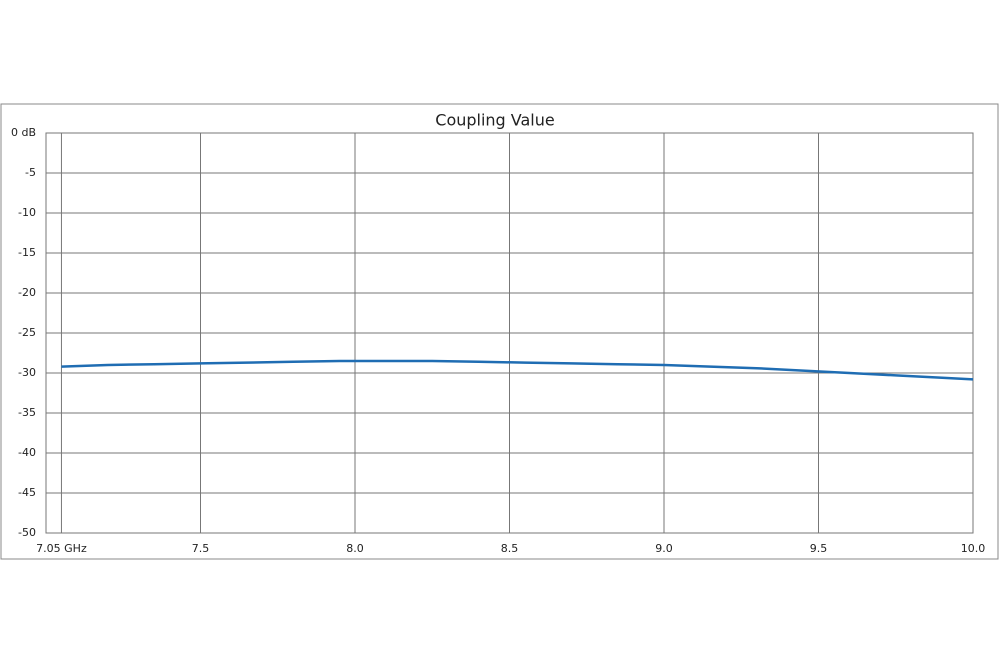  Describe the element at coordinates (27, 372) in the screenshot. I see `y-tick-label: -30` at that location.